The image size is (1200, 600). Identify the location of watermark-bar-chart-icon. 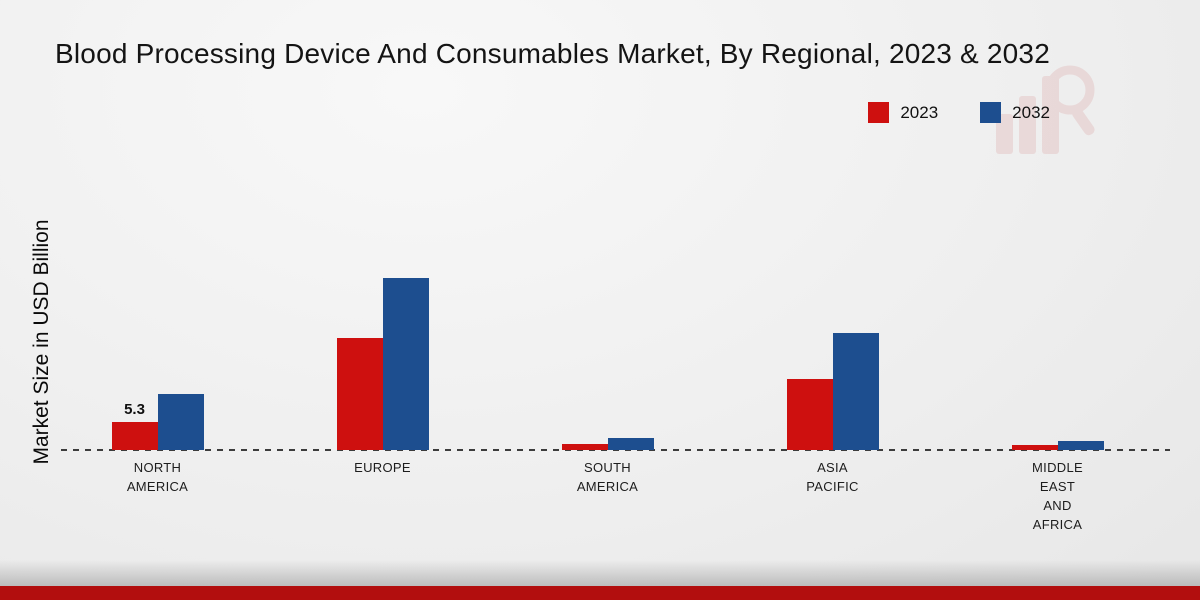
(1045, 109).